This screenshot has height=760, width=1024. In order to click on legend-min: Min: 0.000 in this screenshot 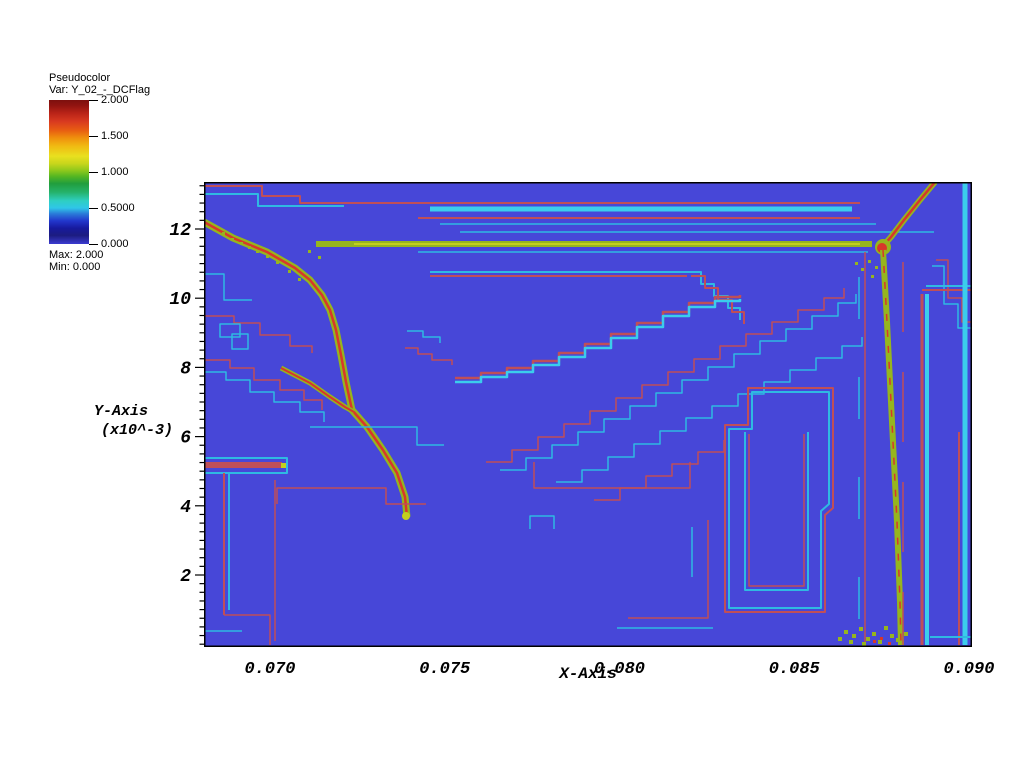, I will do `click(75, 267)`.